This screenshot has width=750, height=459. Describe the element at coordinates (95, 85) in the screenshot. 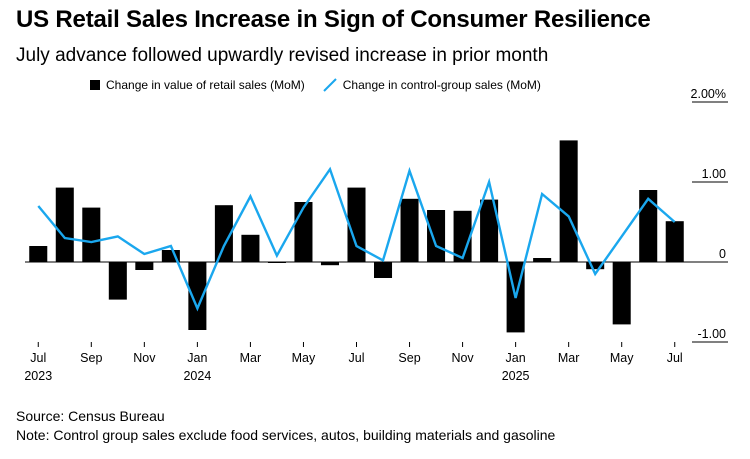

I see `legend-bar-swatch` at that location.